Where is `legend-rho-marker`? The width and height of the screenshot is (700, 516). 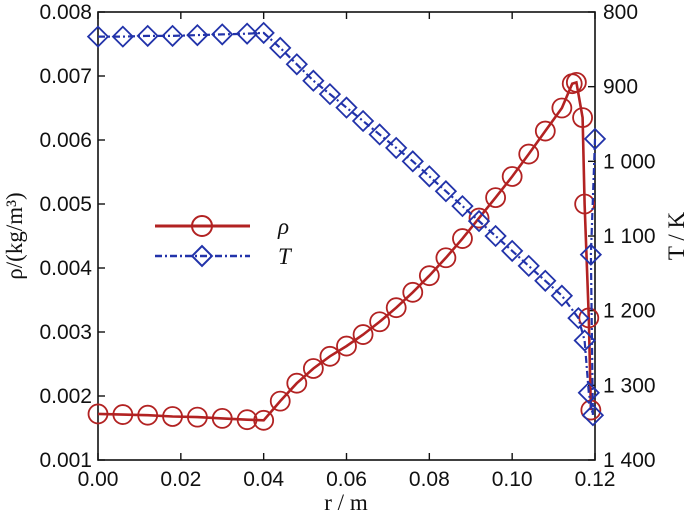 legend-rho-marker is located at coordinates (202, 226).